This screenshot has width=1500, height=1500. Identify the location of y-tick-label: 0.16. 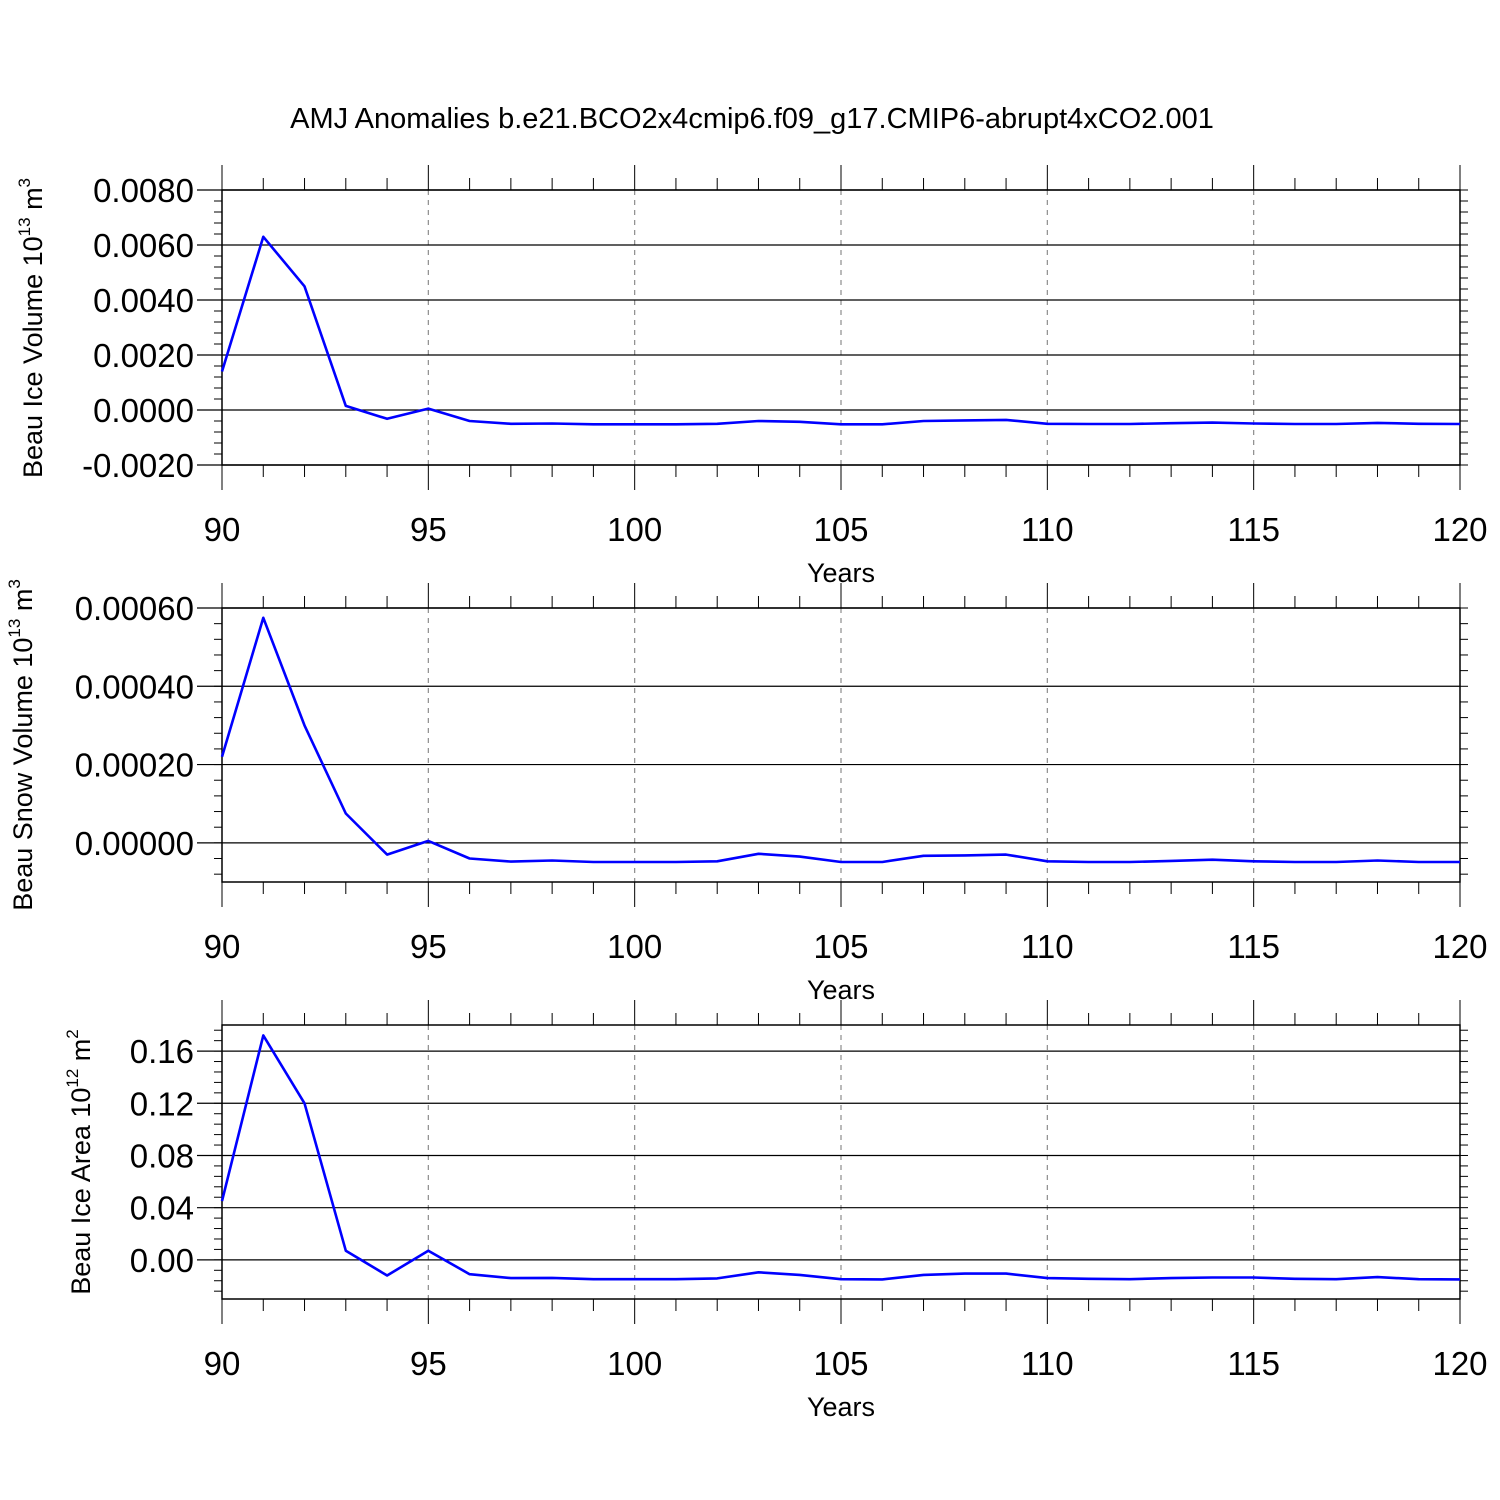
(162, 1051).